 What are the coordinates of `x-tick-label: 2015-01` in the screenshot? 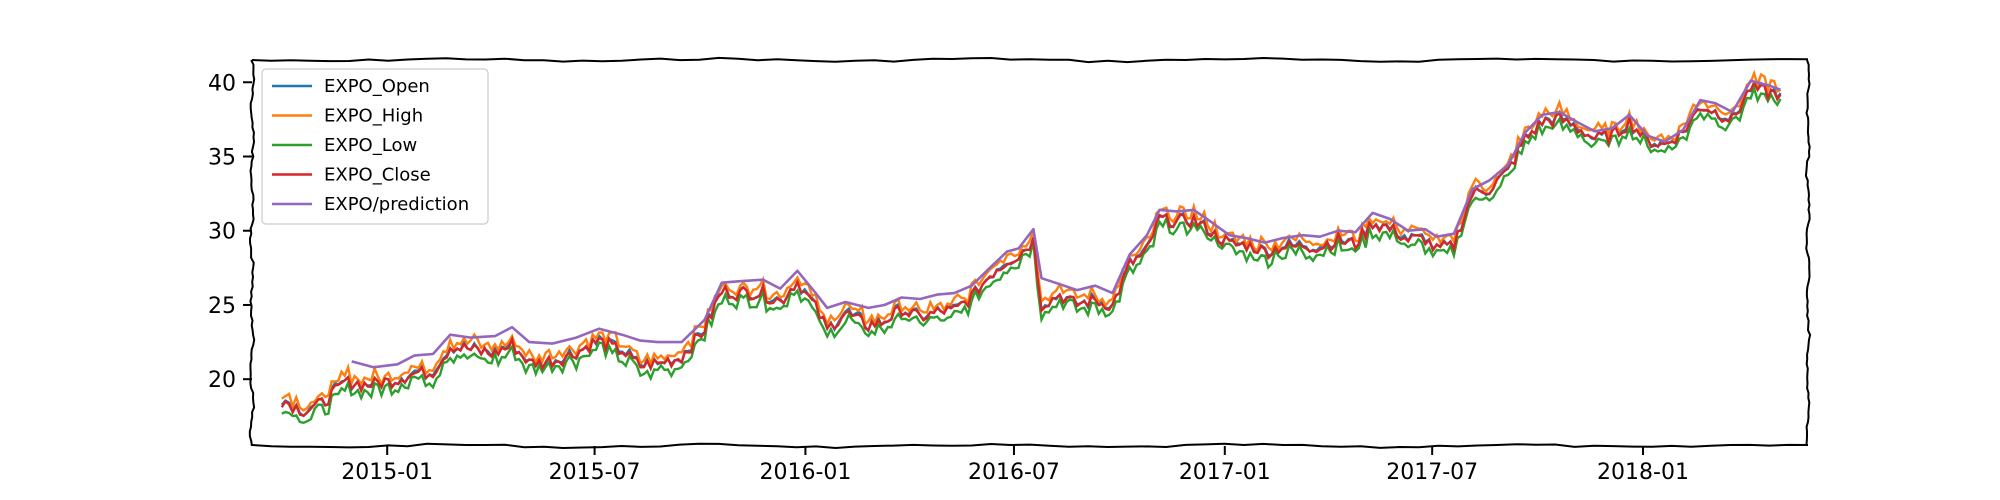 It's located at (387, 472).